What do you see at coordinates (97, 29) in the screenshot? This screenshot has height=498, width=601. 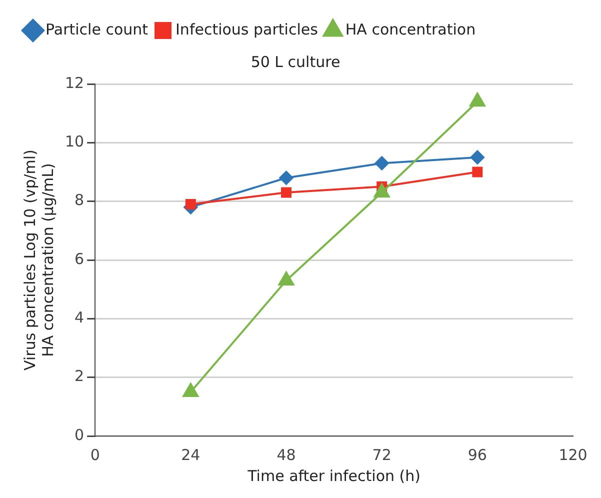 I see `legend-label: Particle count` at bounding box center [97, 29].